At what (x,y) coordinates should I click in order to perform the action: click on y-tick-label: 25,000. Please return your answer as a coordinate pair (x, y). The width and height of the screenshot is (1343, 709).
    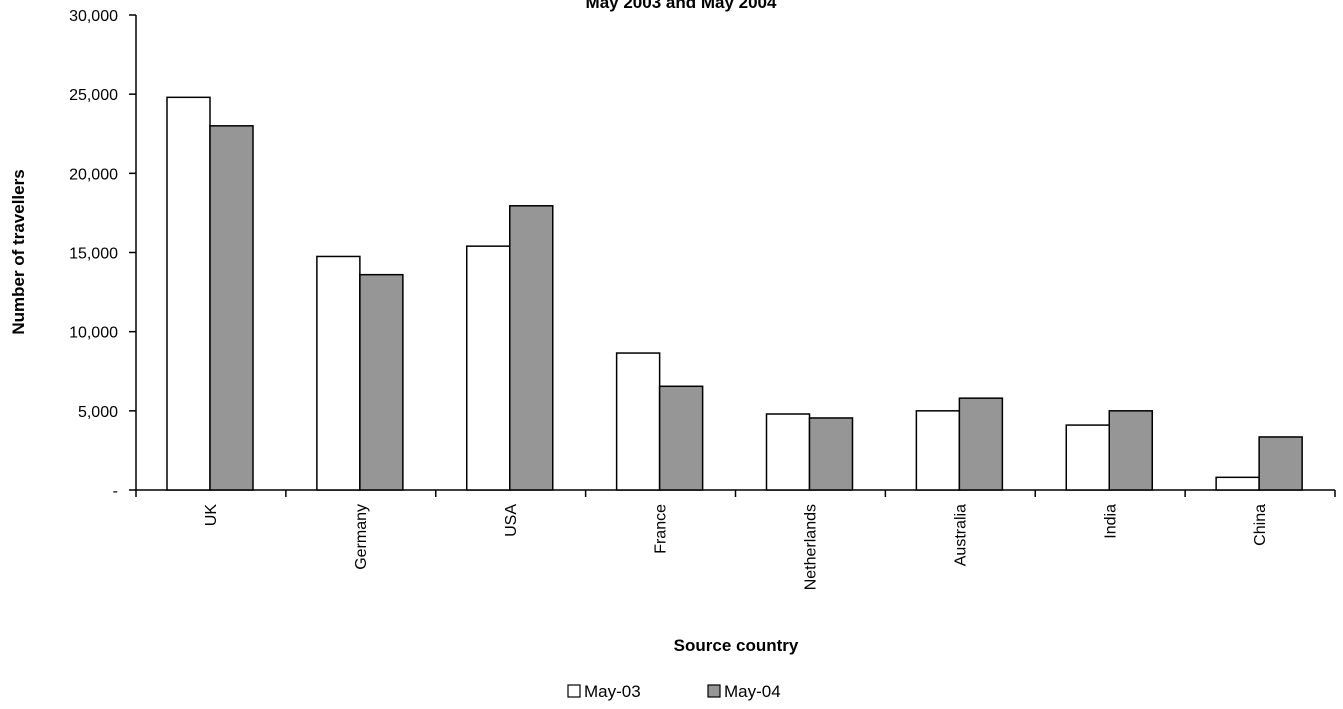
    Looking at the image, I should click on (93, 95).